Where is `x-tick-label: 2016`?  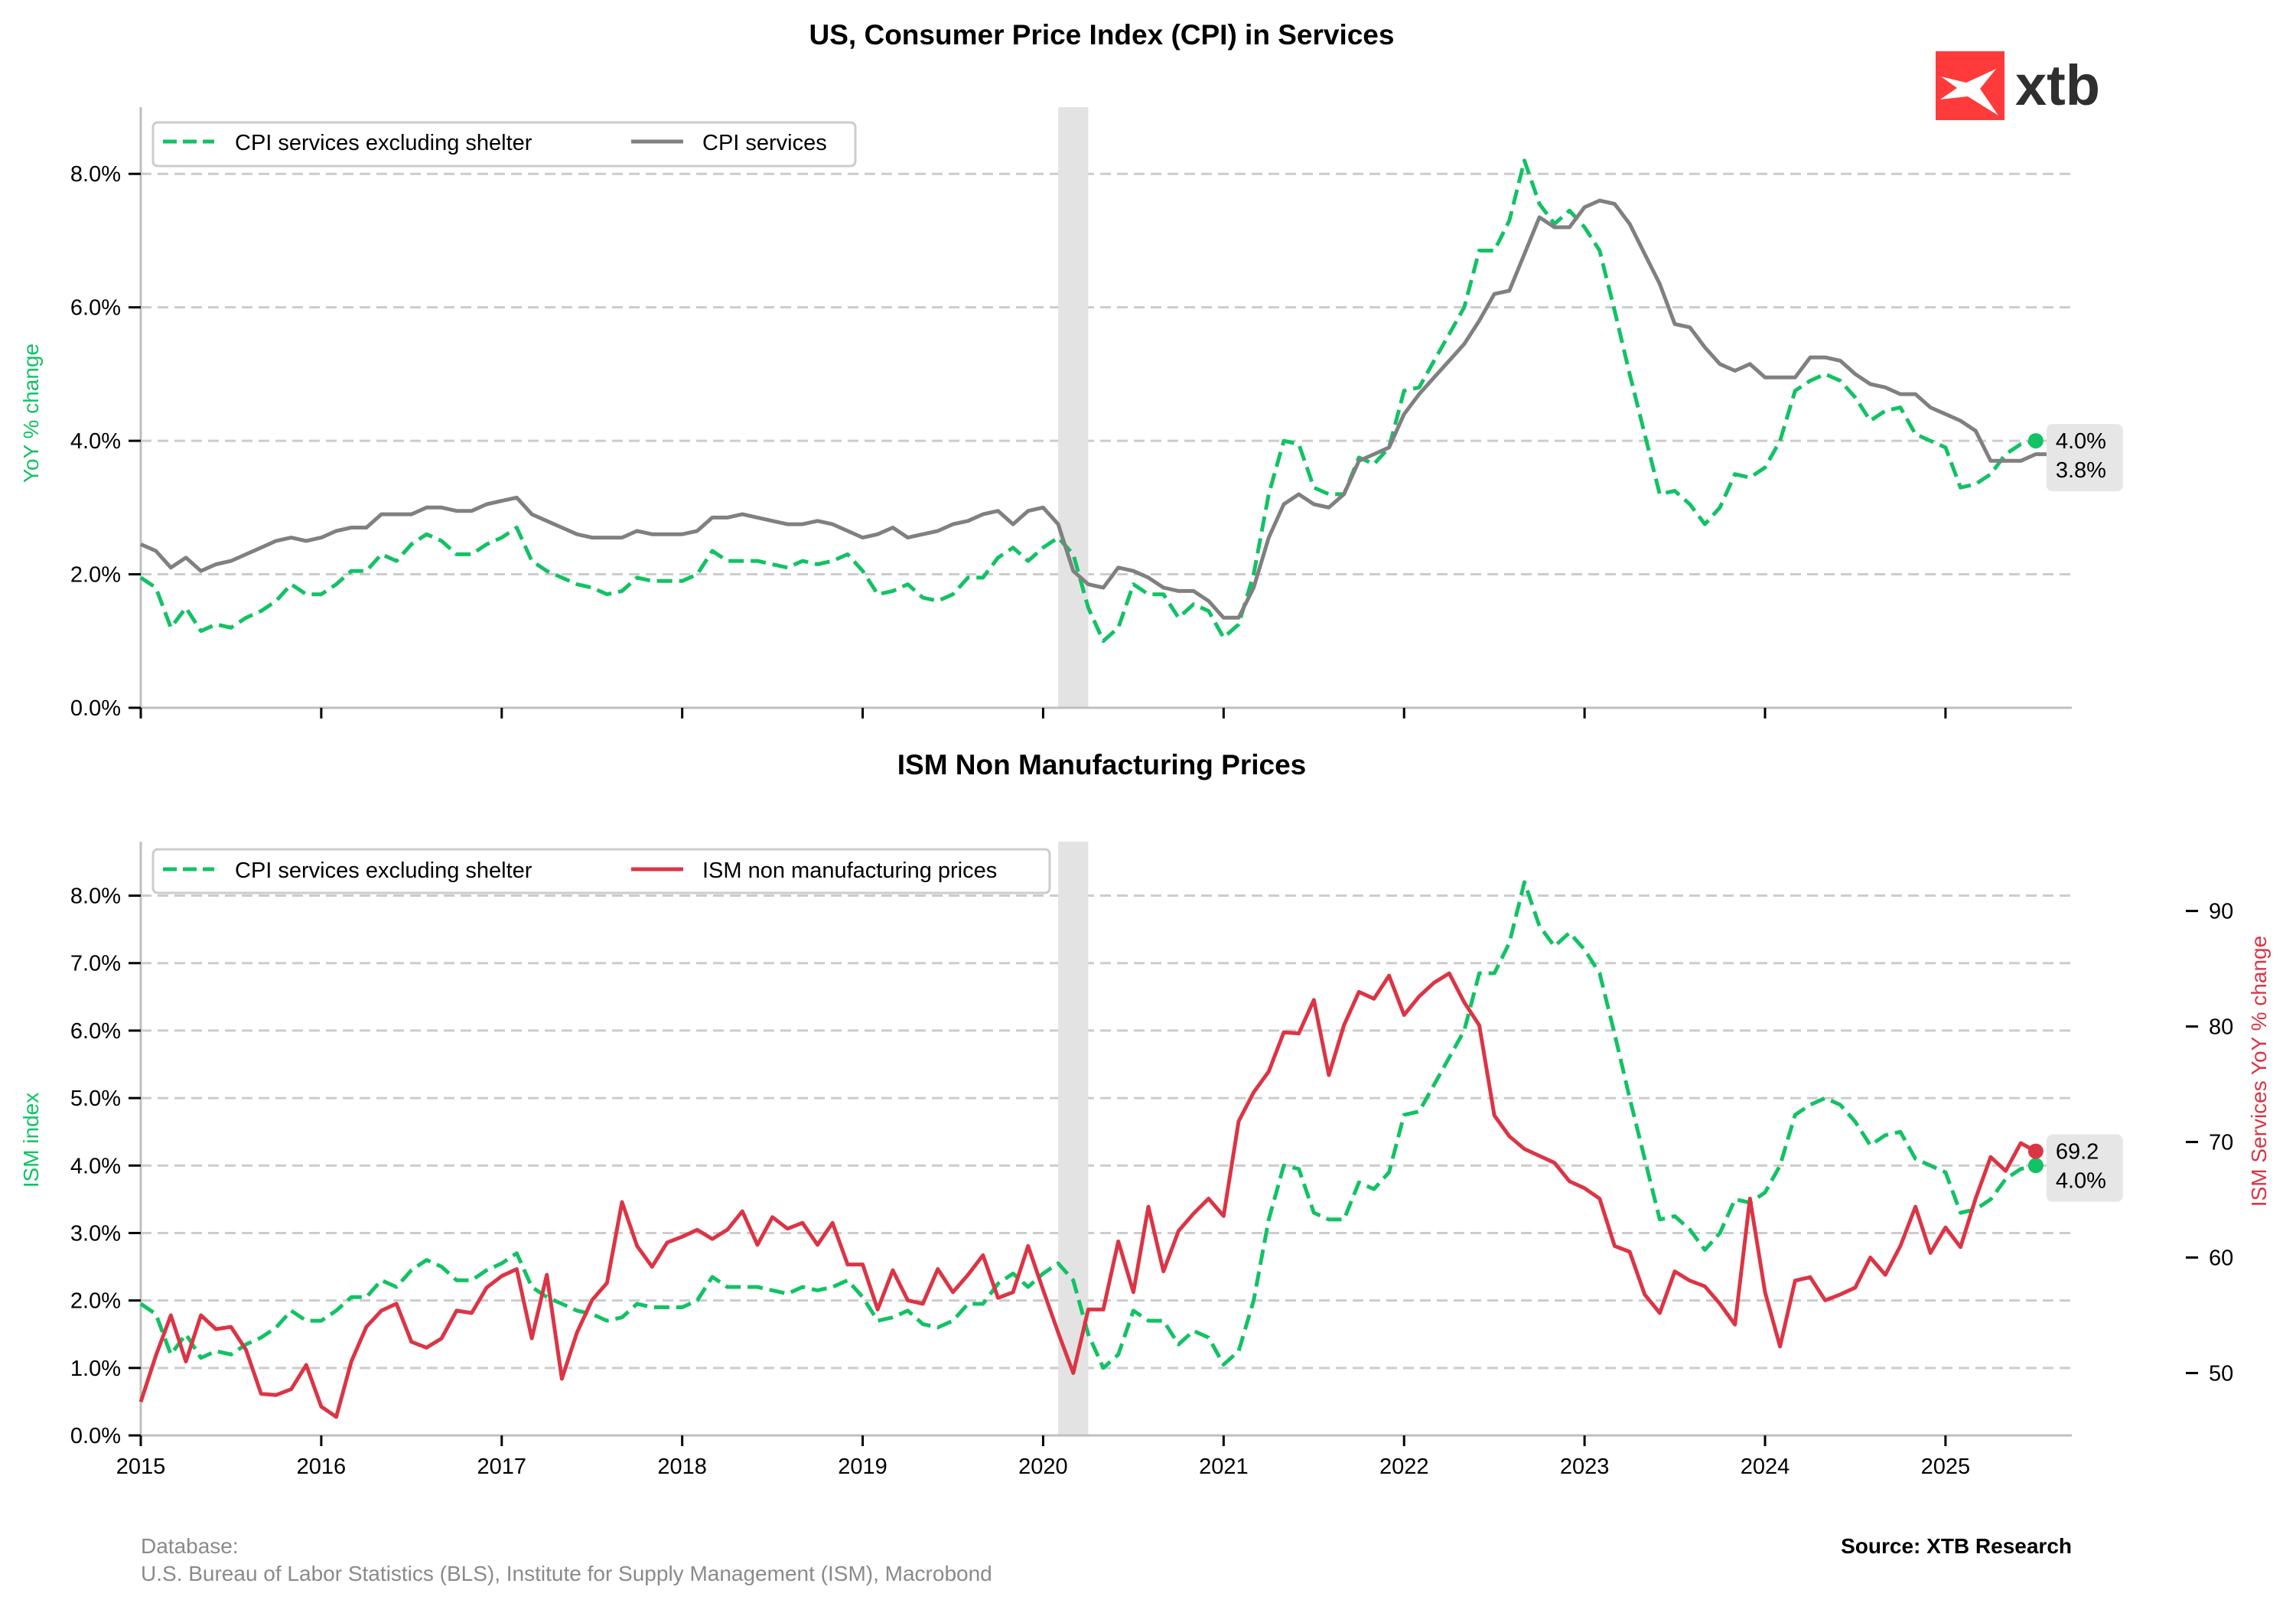
x-tick-label: 2016 is located at coordinates (322, 1467).